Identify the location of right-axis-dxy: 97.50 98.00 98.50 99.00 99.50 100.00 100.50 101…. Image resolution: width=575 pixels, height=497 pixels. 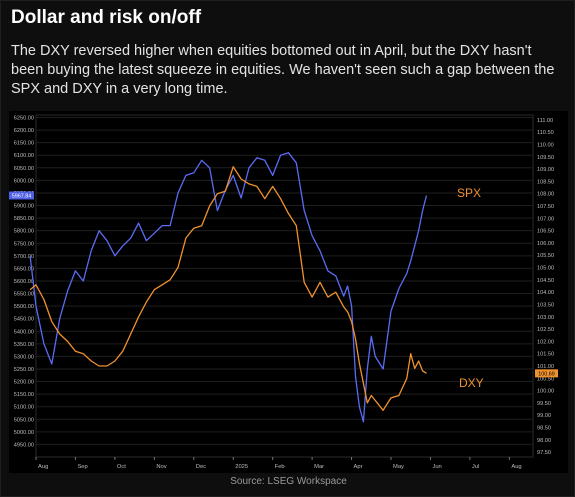
(545, 287).